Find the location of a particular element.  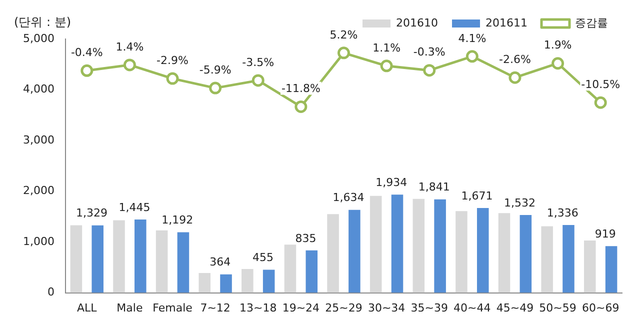

data-label: -3.5% is located at coordinates (258, 62).